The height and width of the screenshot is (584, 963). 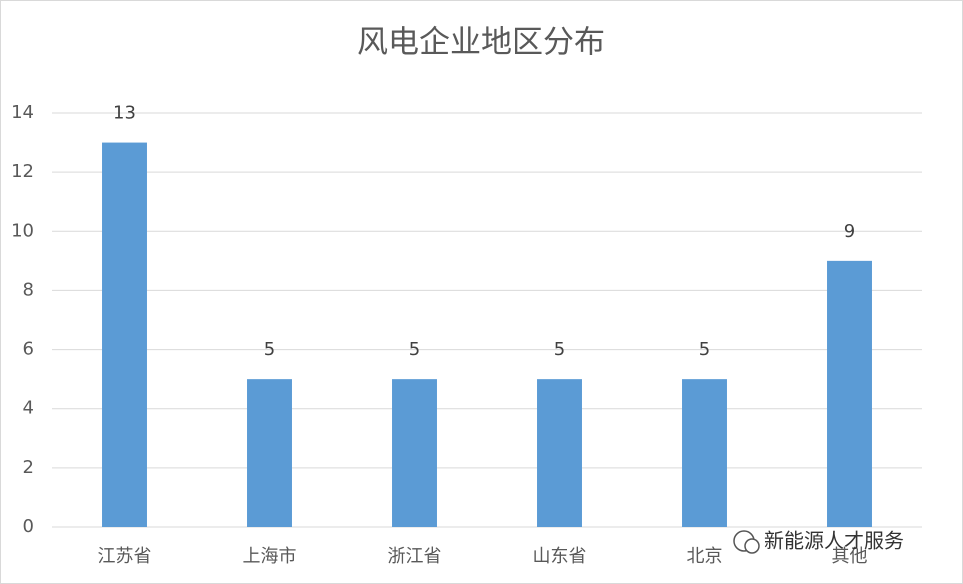 What do you see at coordinates (125, 556) in the screenshot?
I see `x-tick-label: 江苏省` at bounding box center [125, 556].